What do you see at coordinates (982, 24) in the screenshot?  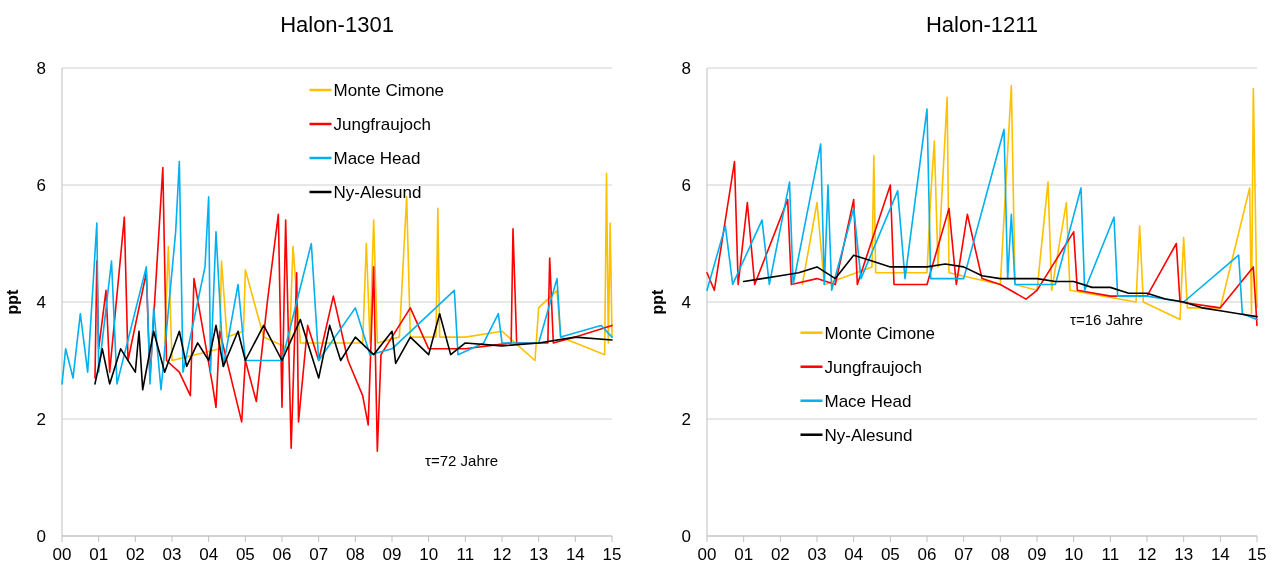 I see `chart-title: Halon-1211` at bounding box center [982, 24].